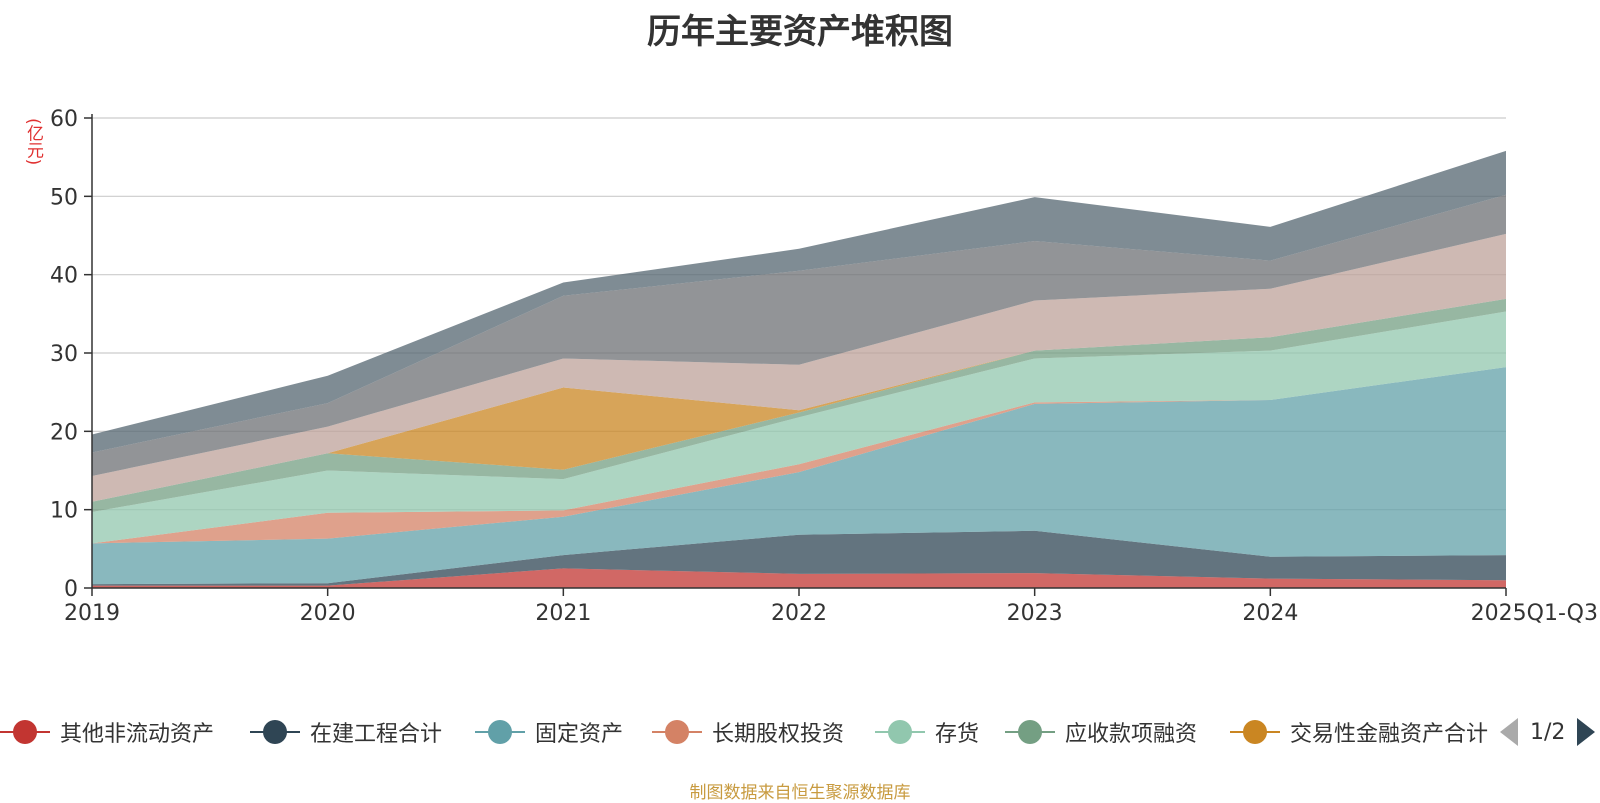  I want to click on y-tick-label-50: 50, so click(64, 197).